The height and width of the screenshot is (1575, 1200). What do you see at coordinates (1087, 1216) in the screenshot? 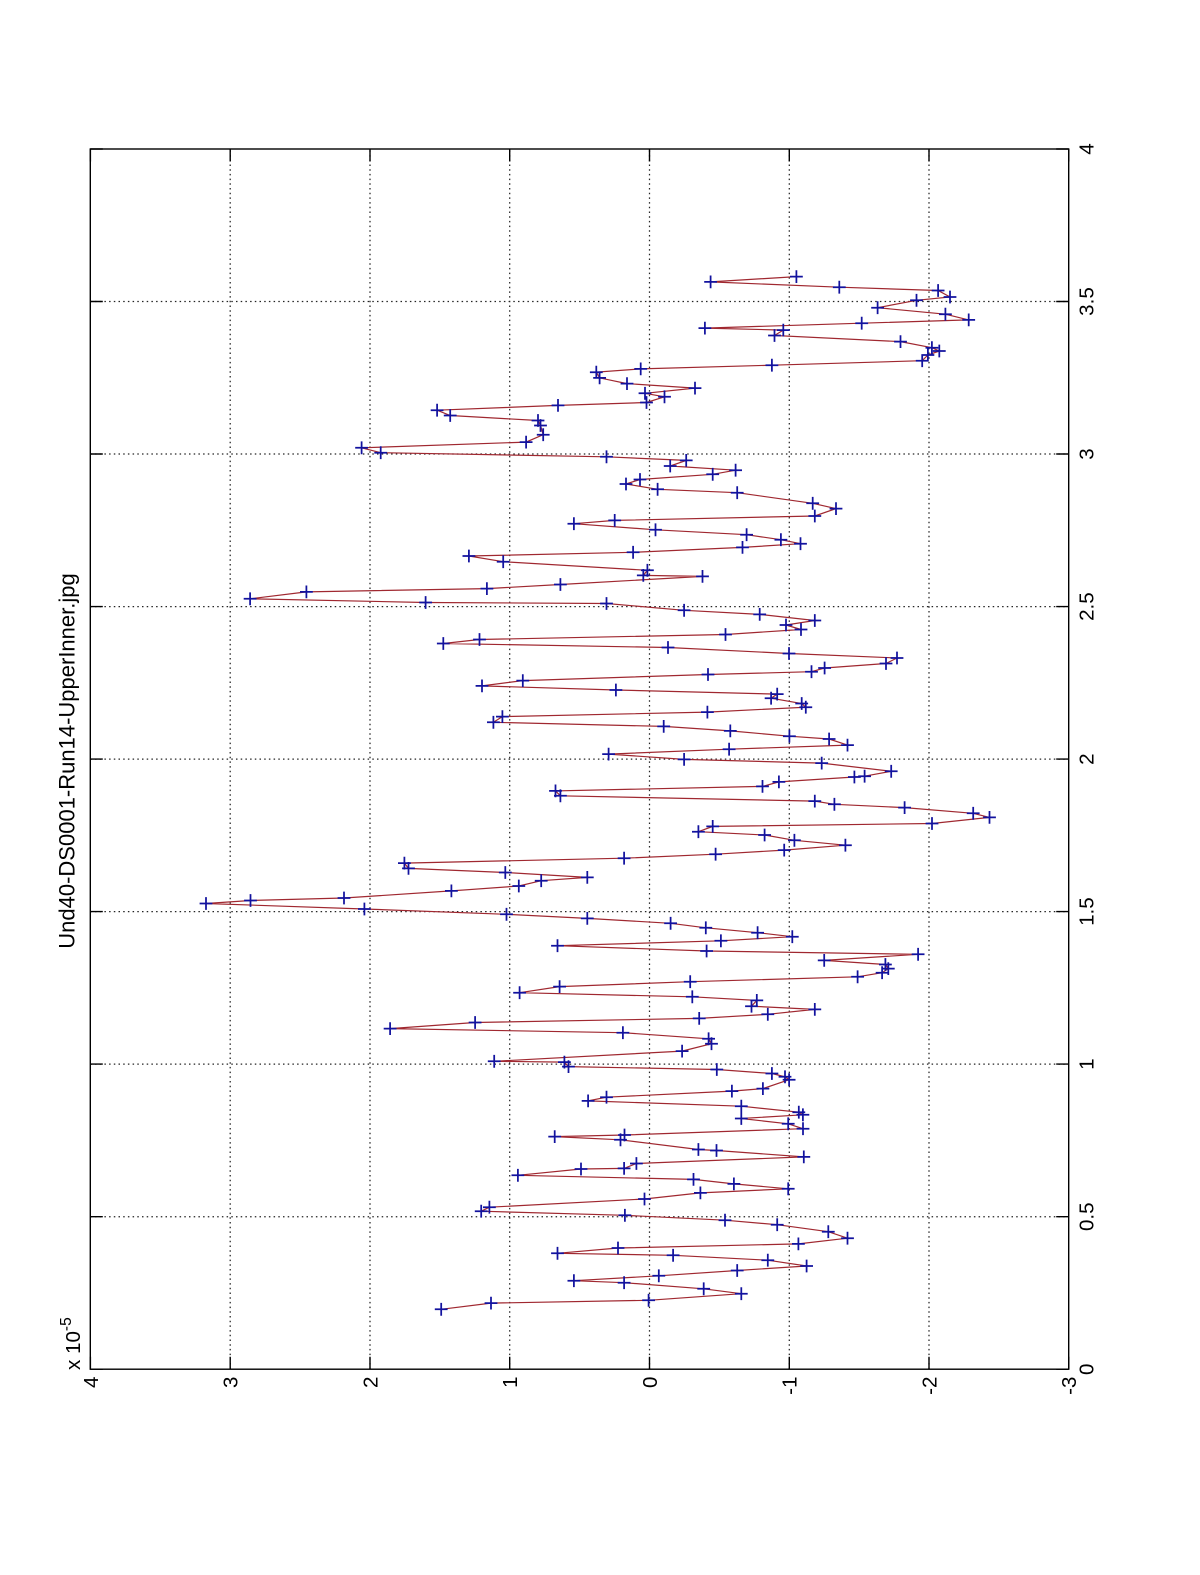
I see `svg-text: 0.5` at bounding box center [1087, 1216].